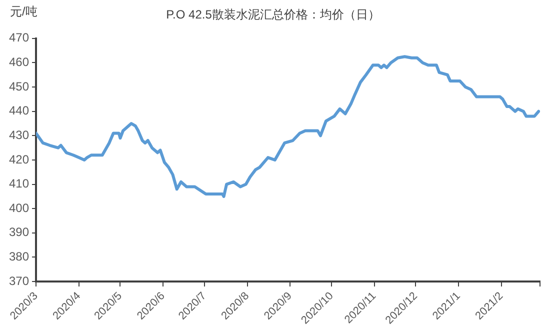 The height and width of the screenshot is (334, 554). What do you see at coordinates (19, 86) in the screenshot?
I see `y-tick-label: 450` at bounding box center [19, 86].